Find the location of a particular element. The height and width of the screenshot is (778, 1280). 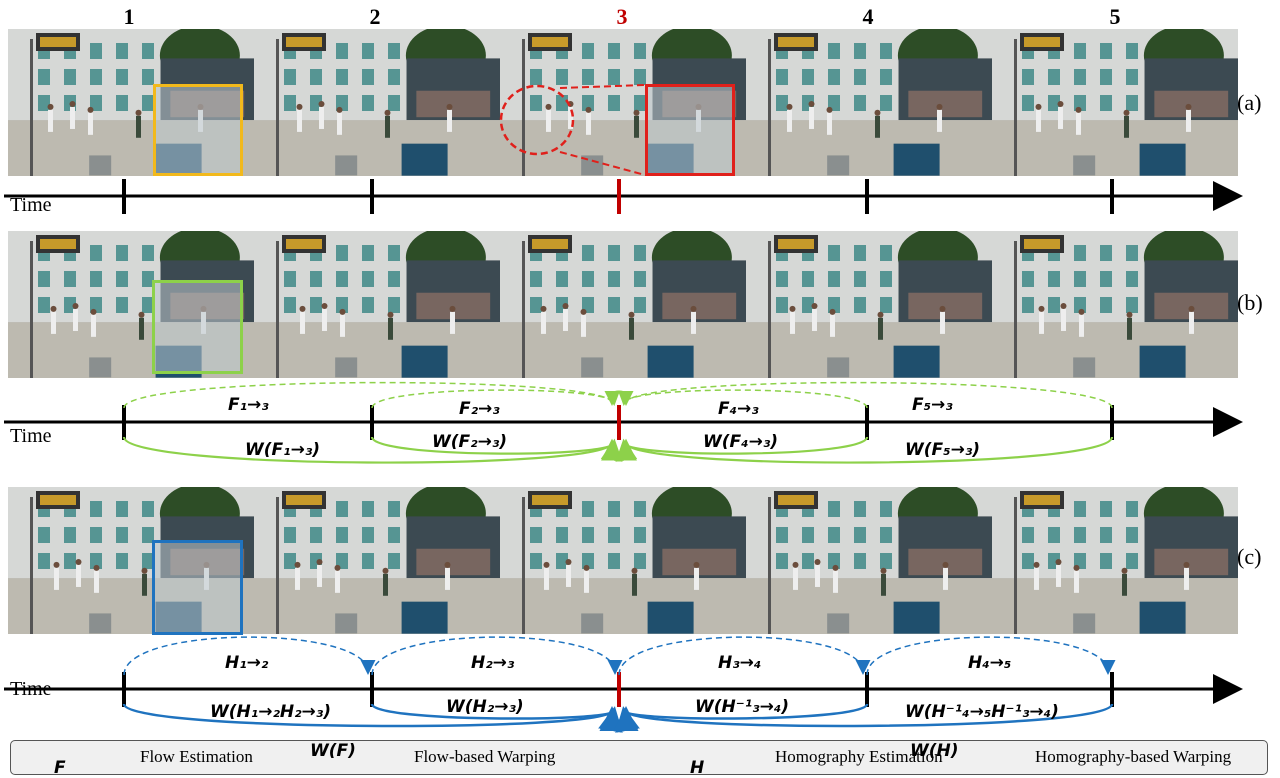

video-frame-row1-col4 is located at coordinates (869, 102).